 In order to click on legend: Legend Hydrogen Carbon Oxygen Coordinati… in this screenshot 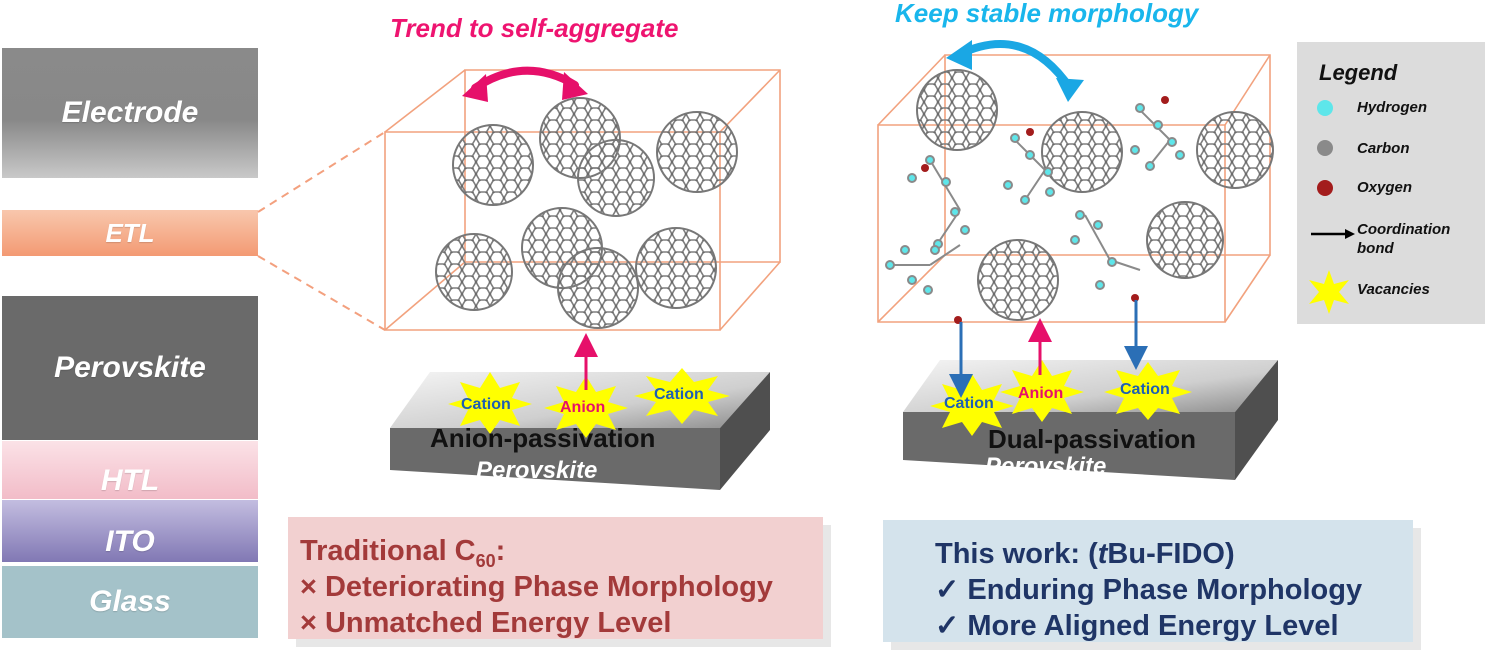, I will do `click(1391, 183)`.